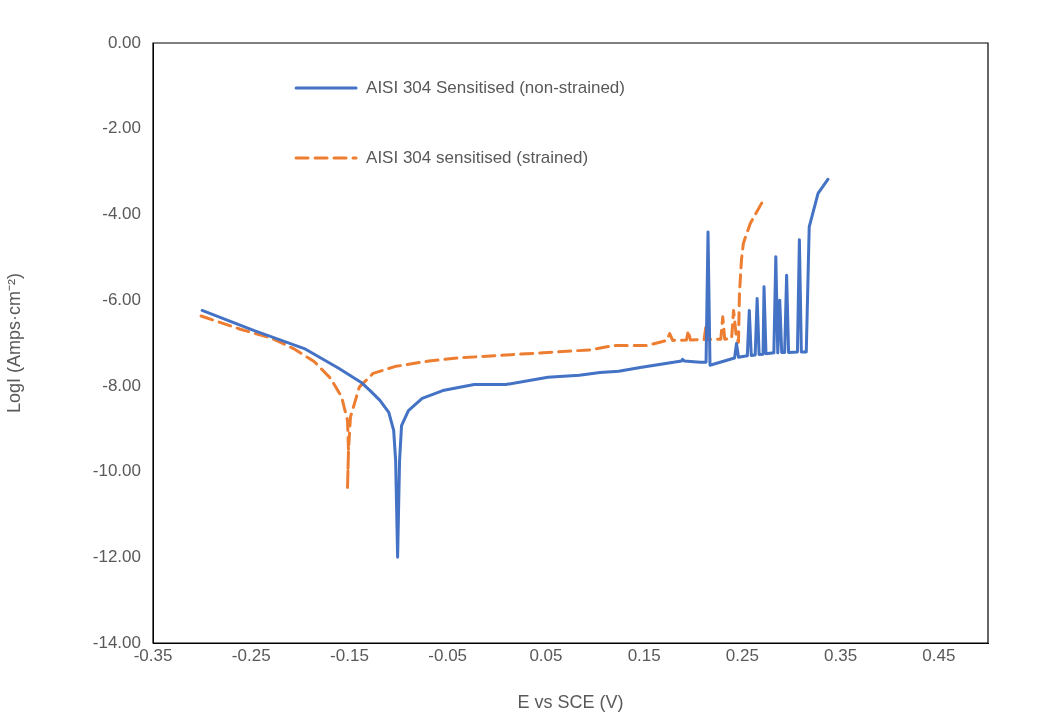 The image size is (1060, 718). Describe the element at coordinates (477, 157) in the screenshot. I see `legend-label: AISI 304 sensitised (strained)` at that location.